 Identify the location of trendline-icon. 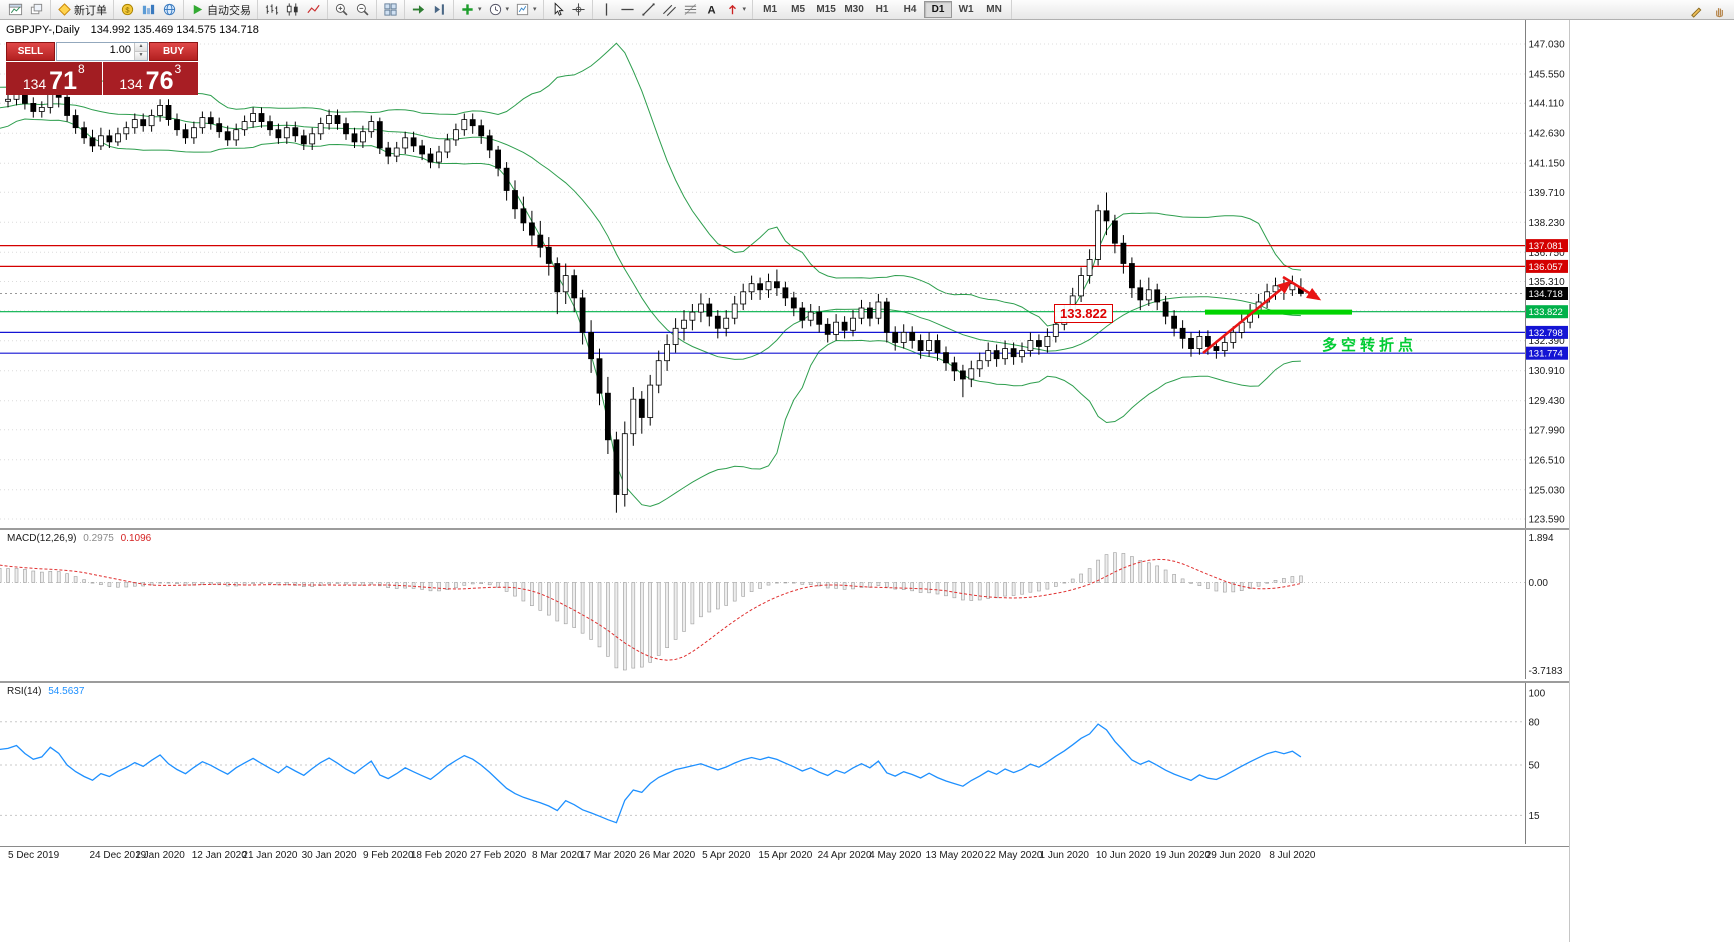
(648, 9).